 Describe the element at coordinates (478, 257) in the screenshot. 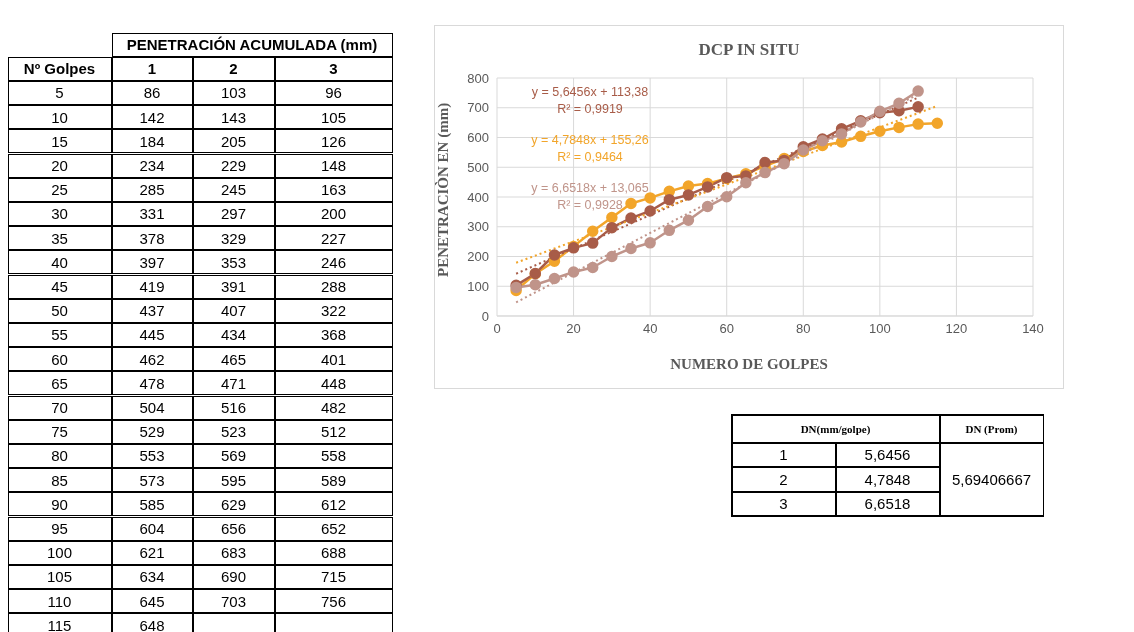

I see `y-tick-label: 200` at that location.